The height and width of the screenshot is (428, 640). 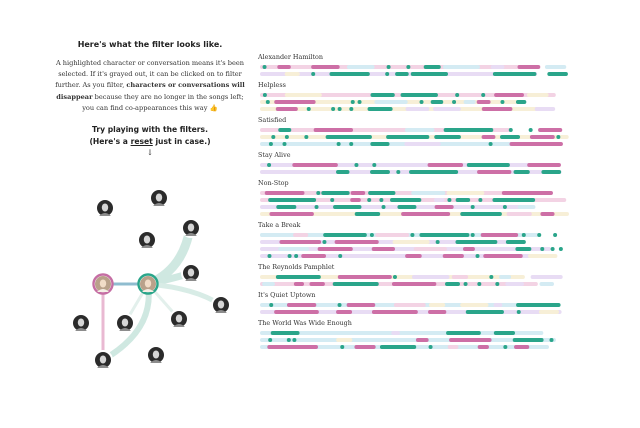 What do you see at coordinates (273, 183) in the screenshot?
I see `song-title: Non-Stop` at bounding box center [273, 183].